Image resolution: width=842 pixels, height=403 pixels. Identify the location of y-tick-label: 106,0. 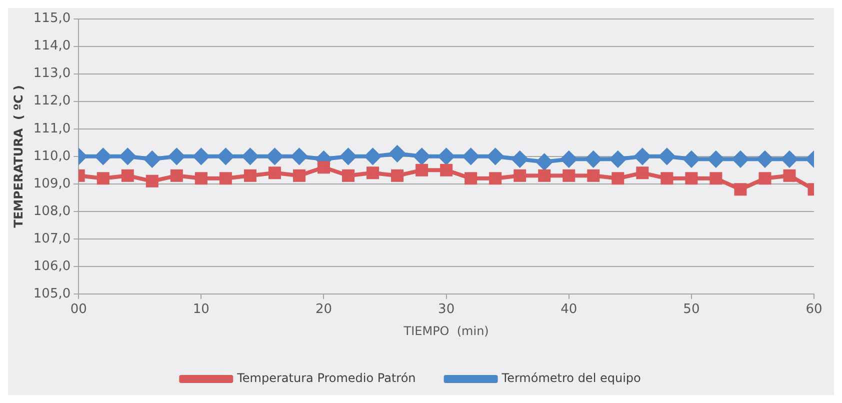
(52, 266).